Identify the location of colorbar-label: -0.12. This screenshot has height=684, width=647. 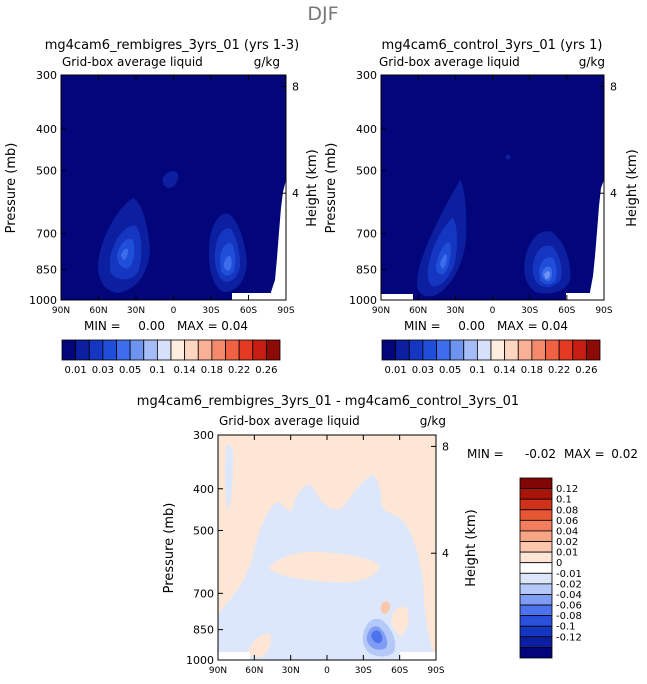
(569, 637).